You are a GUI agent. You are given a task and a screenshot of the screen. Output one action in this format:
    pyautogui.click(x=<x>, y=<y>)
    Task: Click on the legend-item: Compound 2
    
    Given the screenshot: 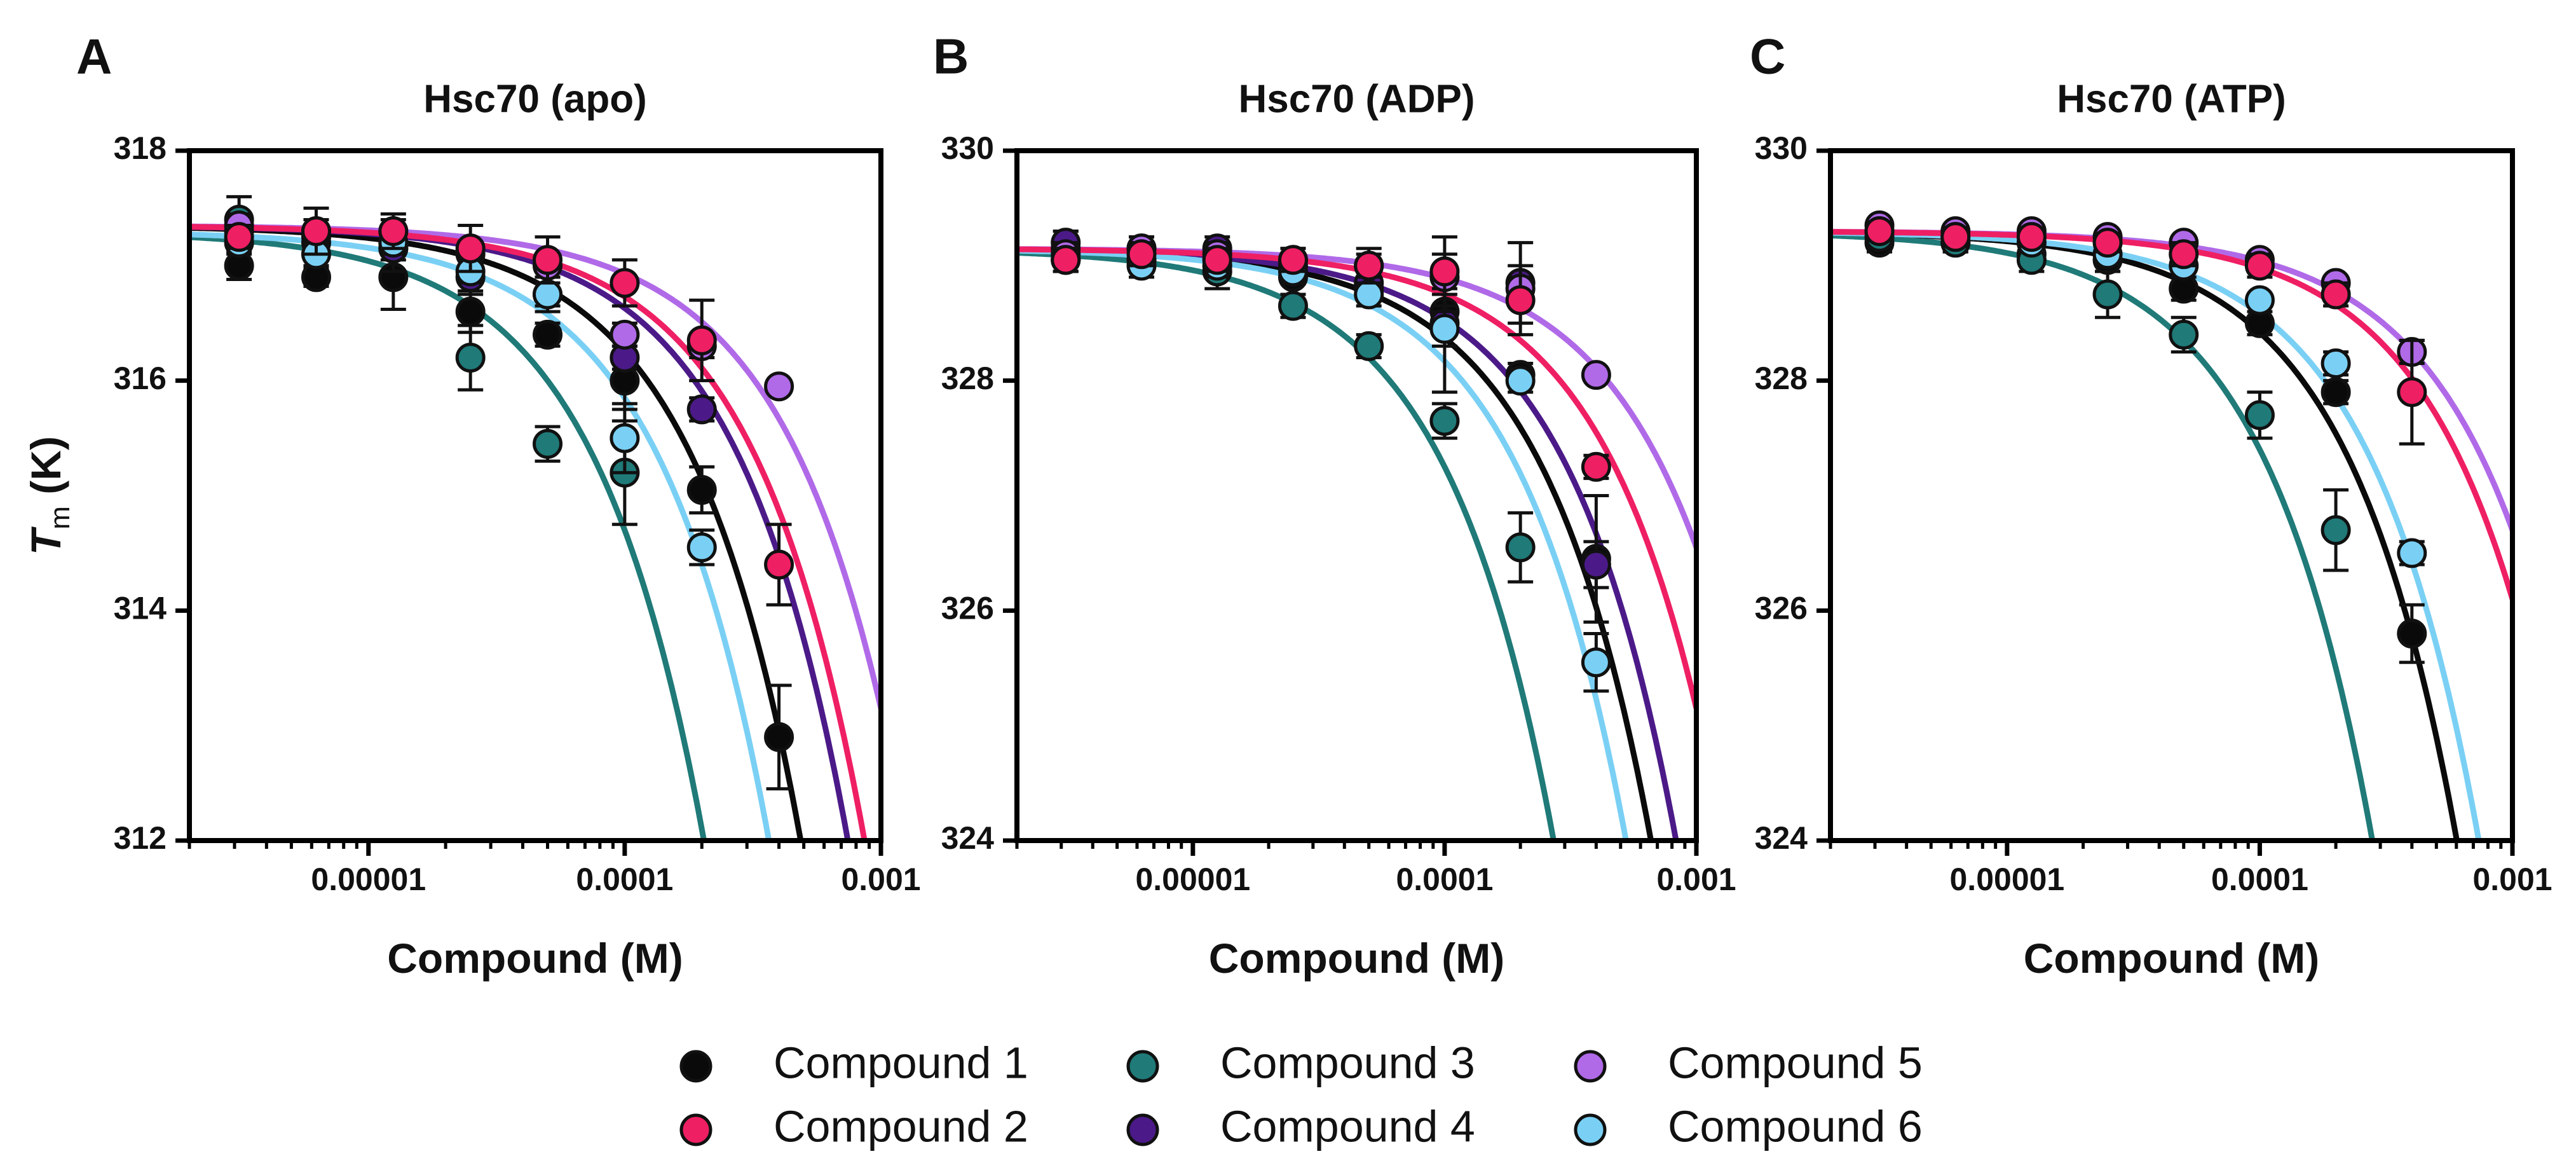 What is the action you would take?
    pyautogui.click(x=853, y=1126)
    